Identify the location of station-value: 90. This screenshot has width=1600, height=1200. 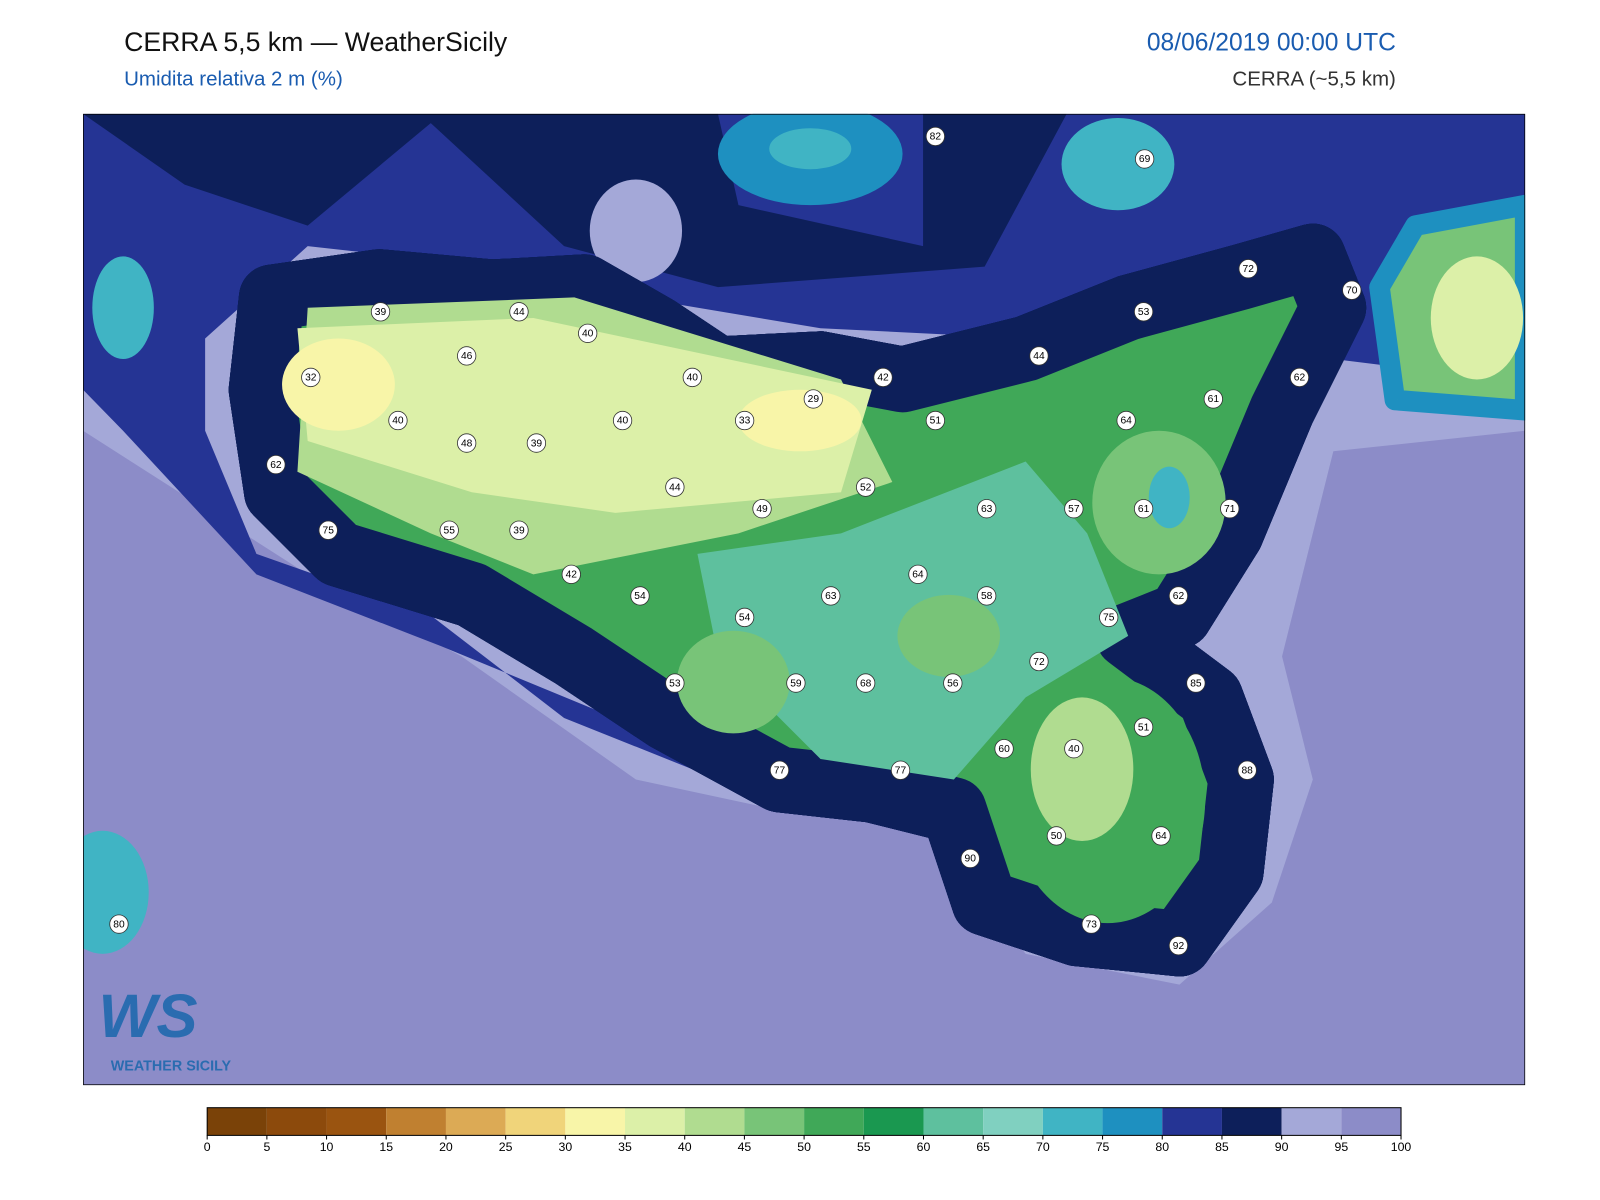
(971, 859).